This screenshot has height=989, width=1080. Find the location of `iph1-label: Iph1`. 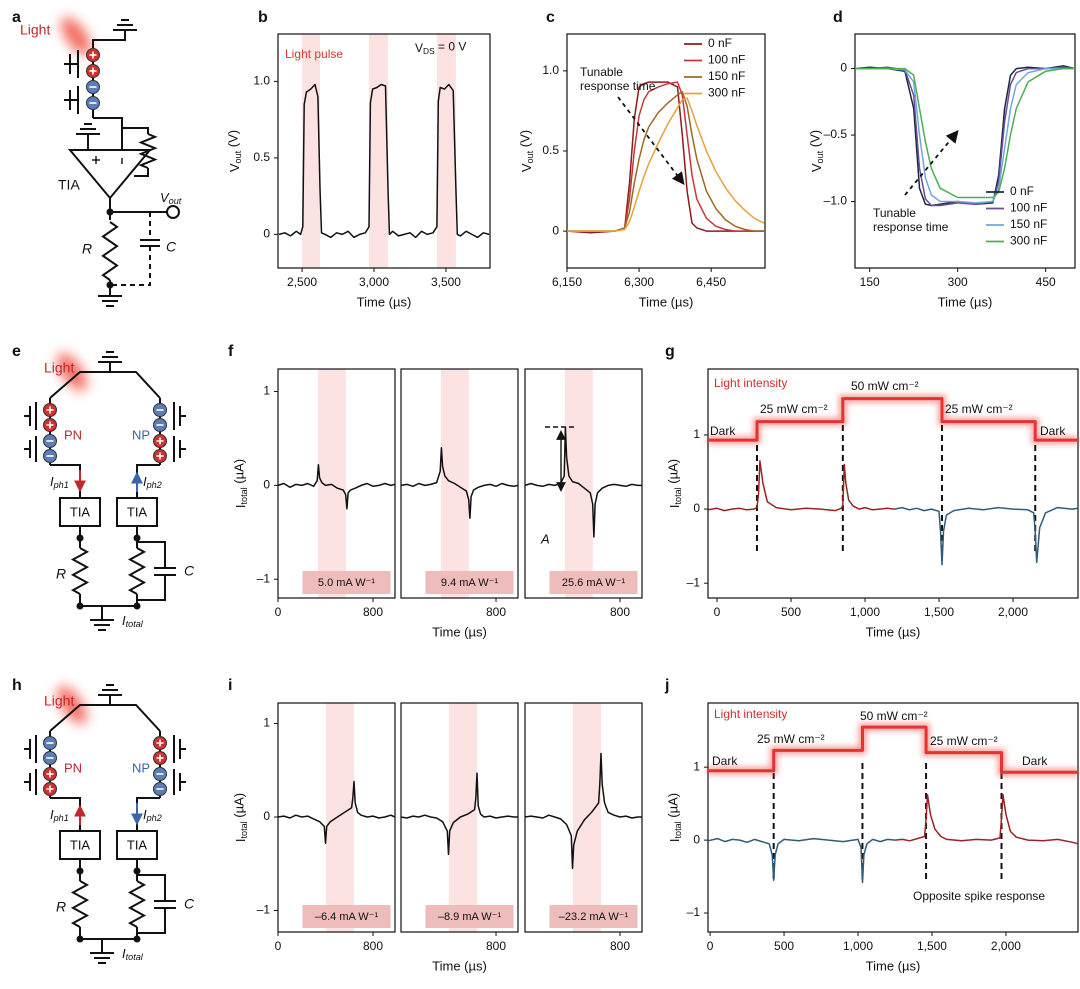

iph1-label: Iph1 is located at coordinates (59, 815).